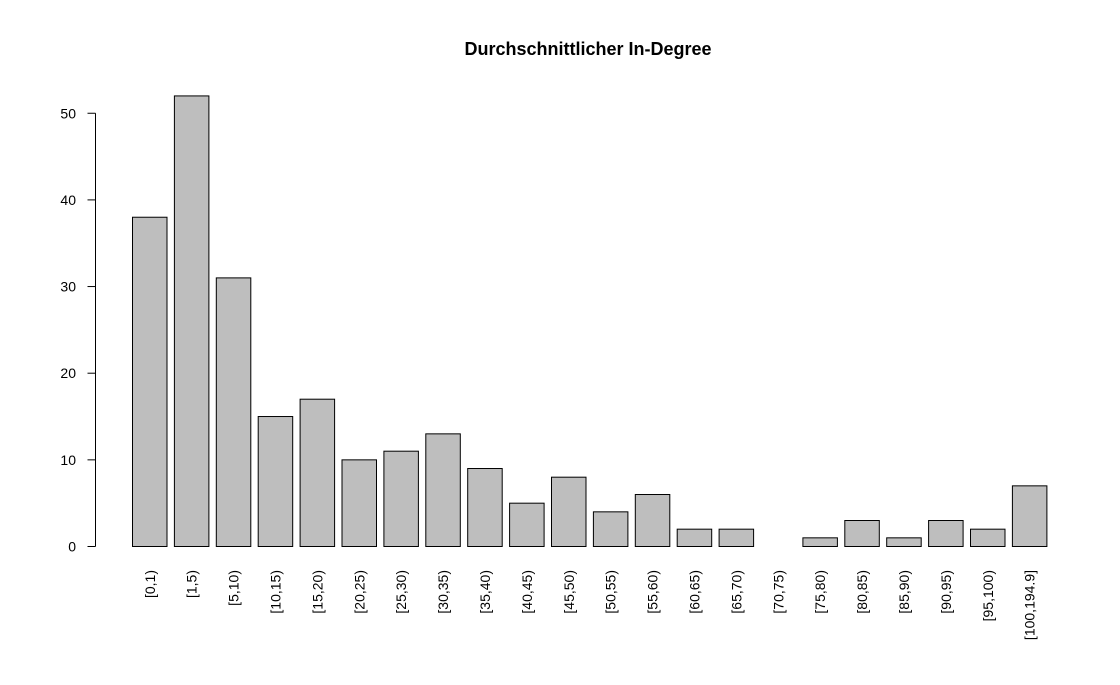 The width and height of the screenshot is (1120, 685). What do you see at coordinates (862, 592) in the screenshot?
I see `x-tick-label: [80,85)` at bounding box center [862, 592].